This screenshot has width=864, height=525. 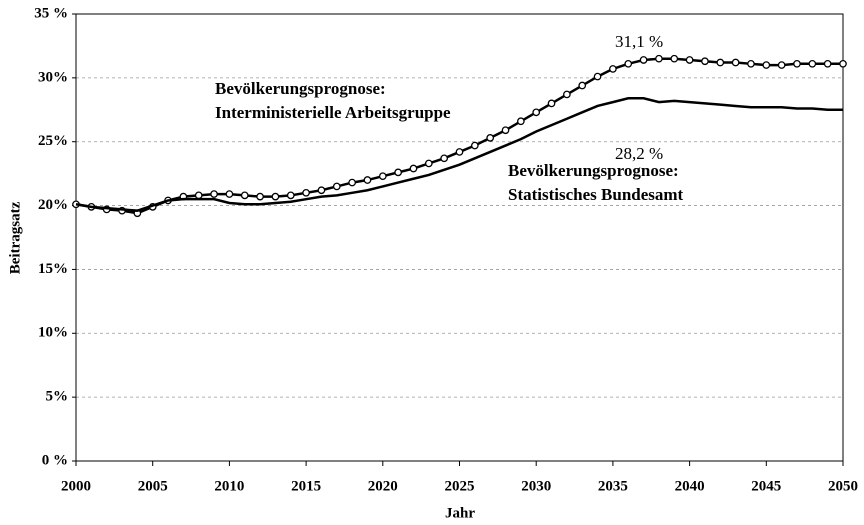 What do you see at coordinates (639, 41) in the screenshot?
I see `annotation: 31,1 %` at bounding box center [639, 41].